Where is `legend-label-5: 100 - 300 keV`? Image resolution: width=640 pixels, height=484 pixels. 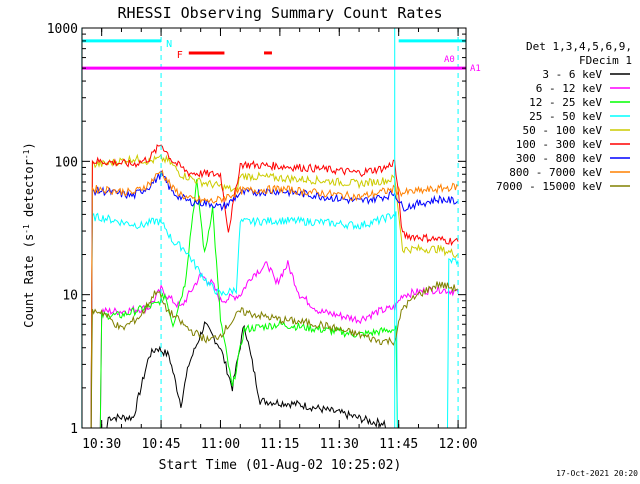
legend-label-5: 100 - 300 keV is located at coordinates (559, 144).